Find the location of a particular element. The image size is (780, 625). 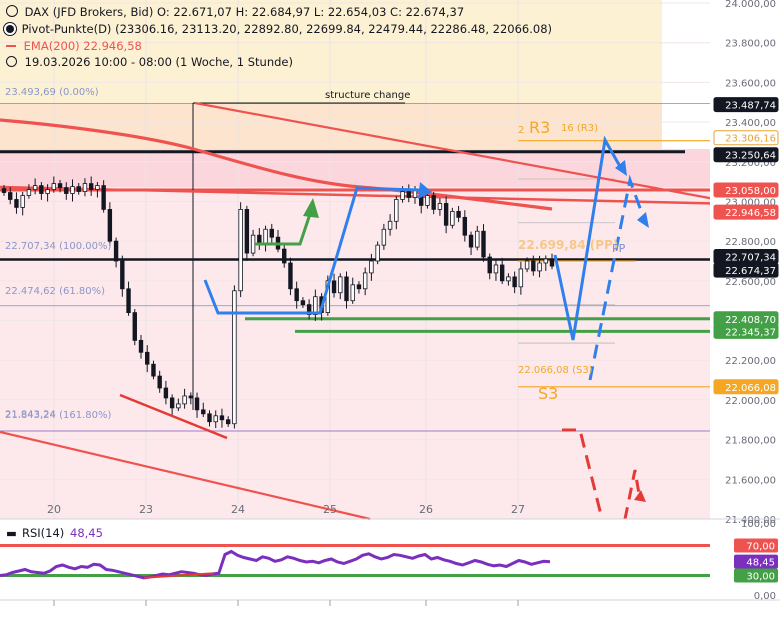

price-badge-7: 22.408,70 is located at coordinates (746, 319).